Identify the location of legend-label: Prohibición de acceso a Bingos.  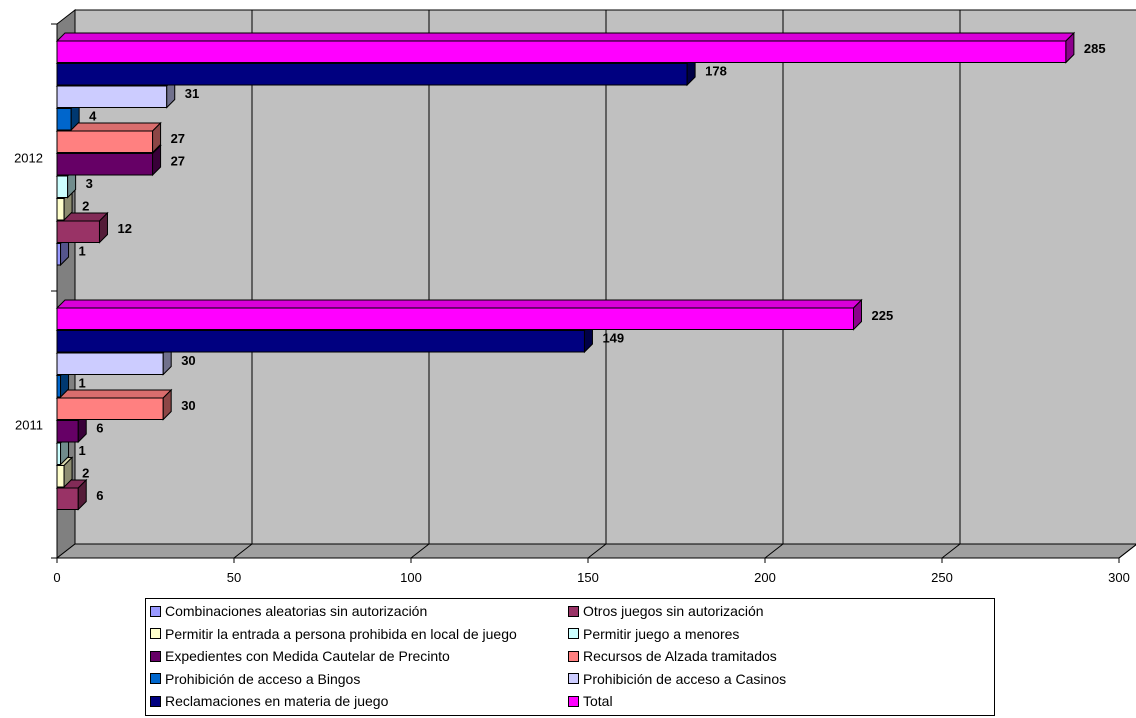
(263, 678).